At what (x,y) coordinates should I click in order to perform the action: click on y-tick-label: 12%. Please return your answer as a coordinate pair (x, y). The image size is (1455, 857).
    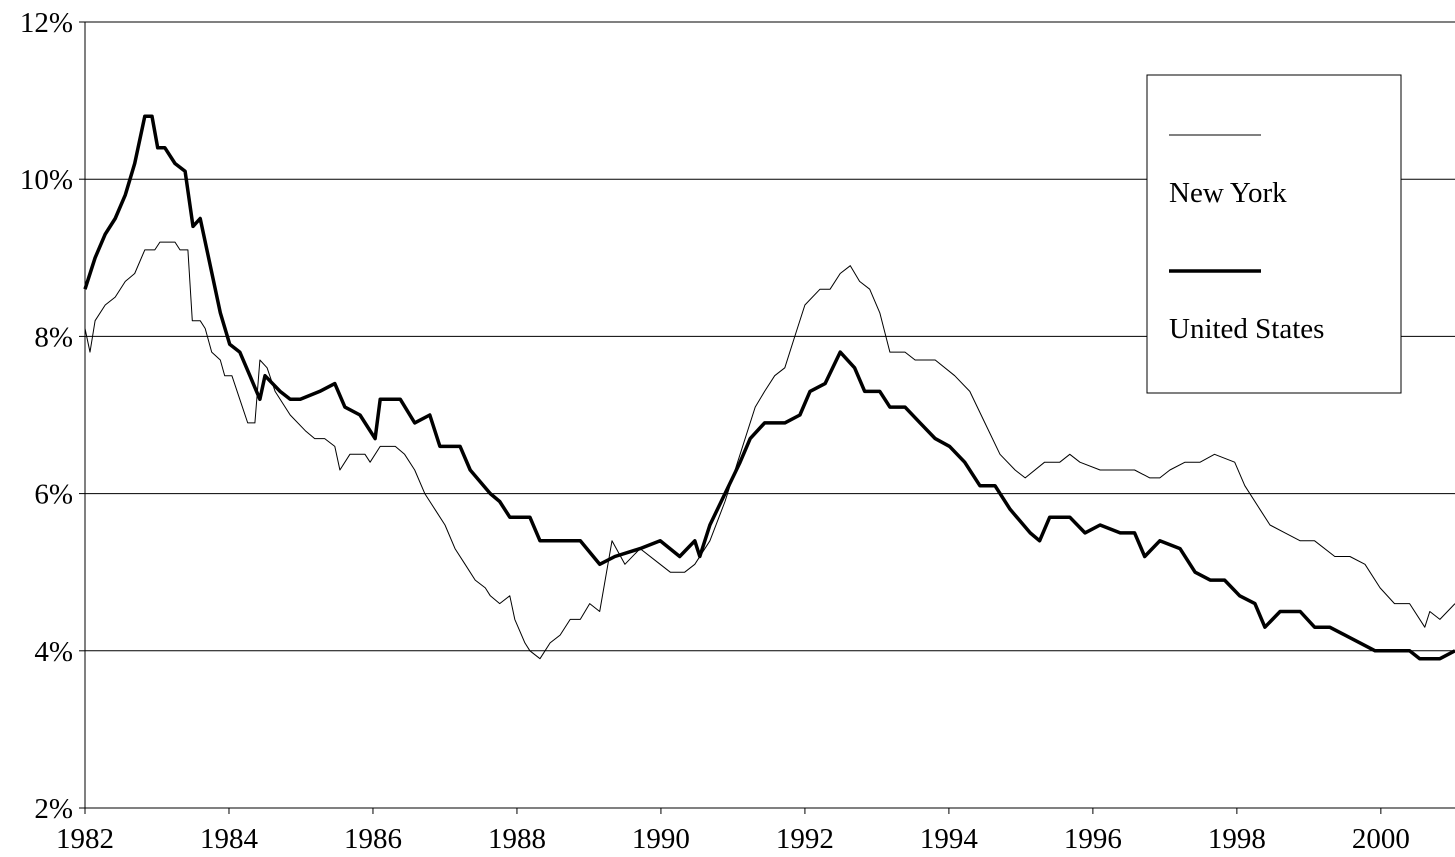
    Looking at the image, I should click on (46, 23).